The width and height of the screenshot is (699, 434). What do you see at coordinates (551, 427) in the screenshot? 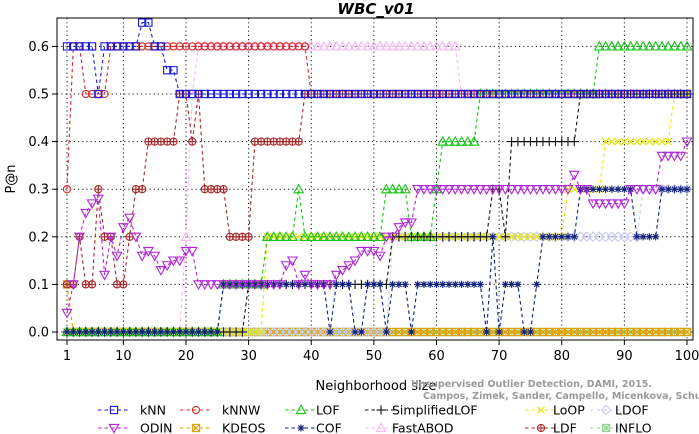
I see `legend-item-ldf: LDF` at bounding box center [551, 427].